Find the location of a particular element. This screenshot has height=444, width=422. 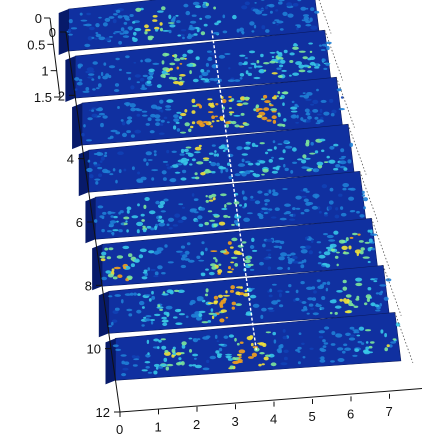

reference-line-layer is located at coordinates (234, 190).